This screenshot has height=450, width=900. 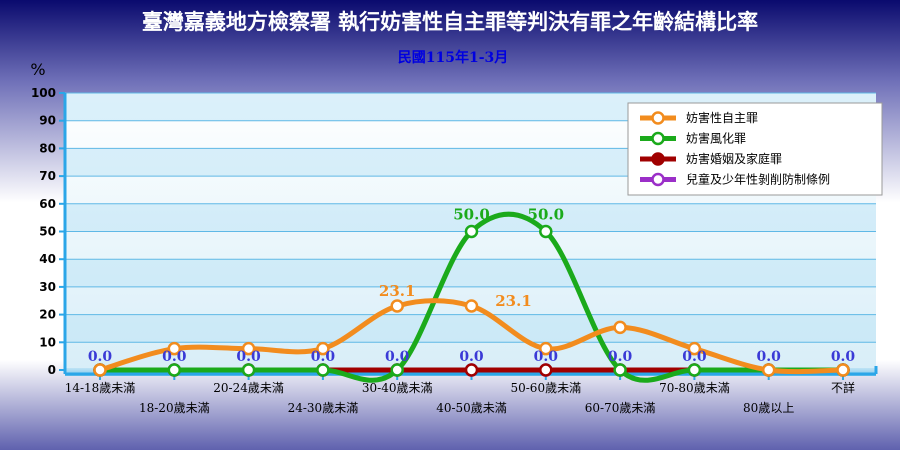 What do you see at coordinates (843, 387) in the screenshot?
I see `x-tick-label: 不詳` at bounding box center [843, 387].